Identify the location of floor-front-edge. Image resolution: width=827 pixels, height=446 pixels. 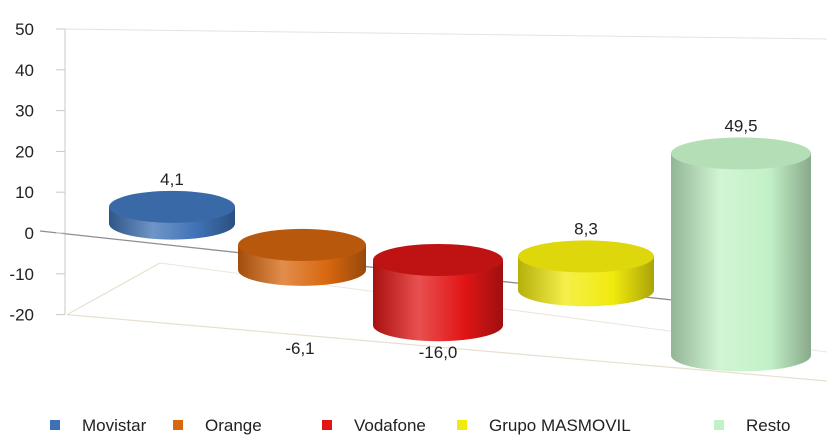
(446, 348).